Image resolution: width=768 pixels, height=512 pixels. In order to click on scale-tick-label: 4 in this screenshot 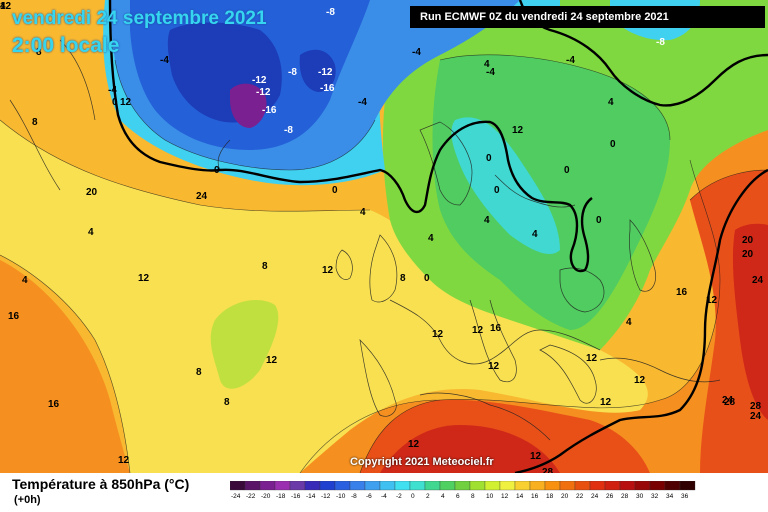, I will do `click(443, 496)`.